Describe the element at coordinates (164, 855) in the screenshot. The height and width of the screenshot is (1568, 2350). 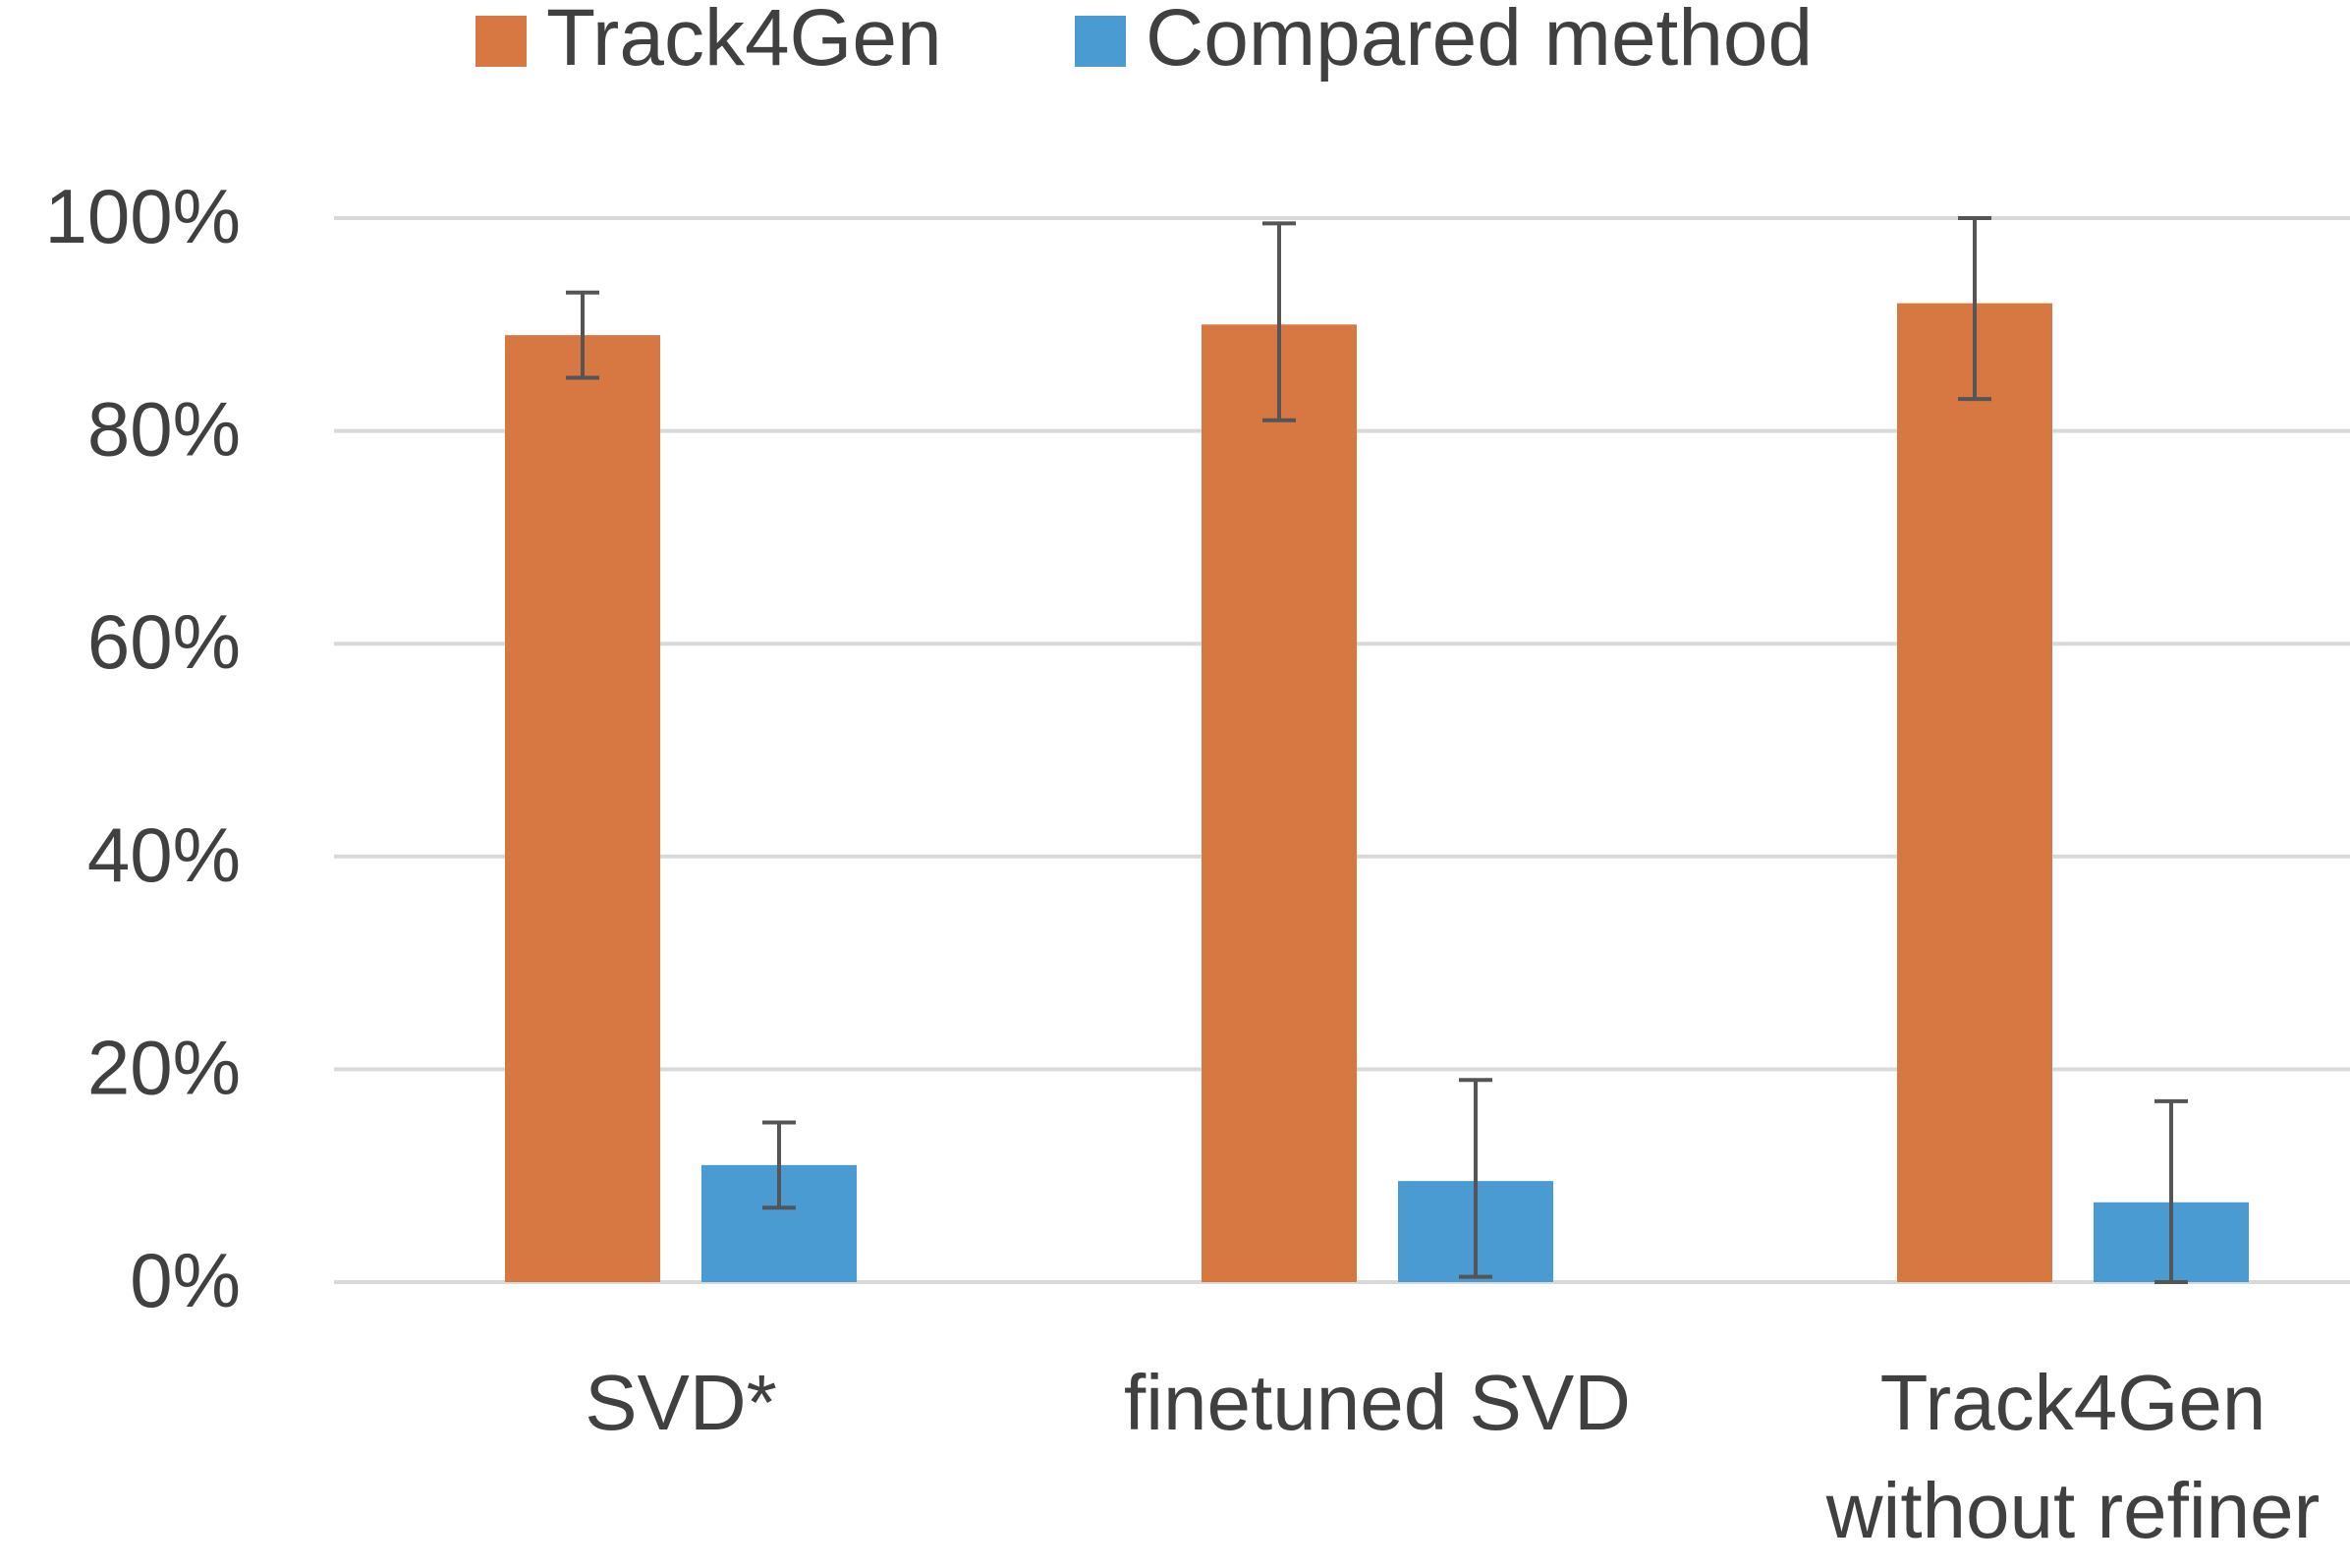
I see `y-tick-label: 40%` at that location.